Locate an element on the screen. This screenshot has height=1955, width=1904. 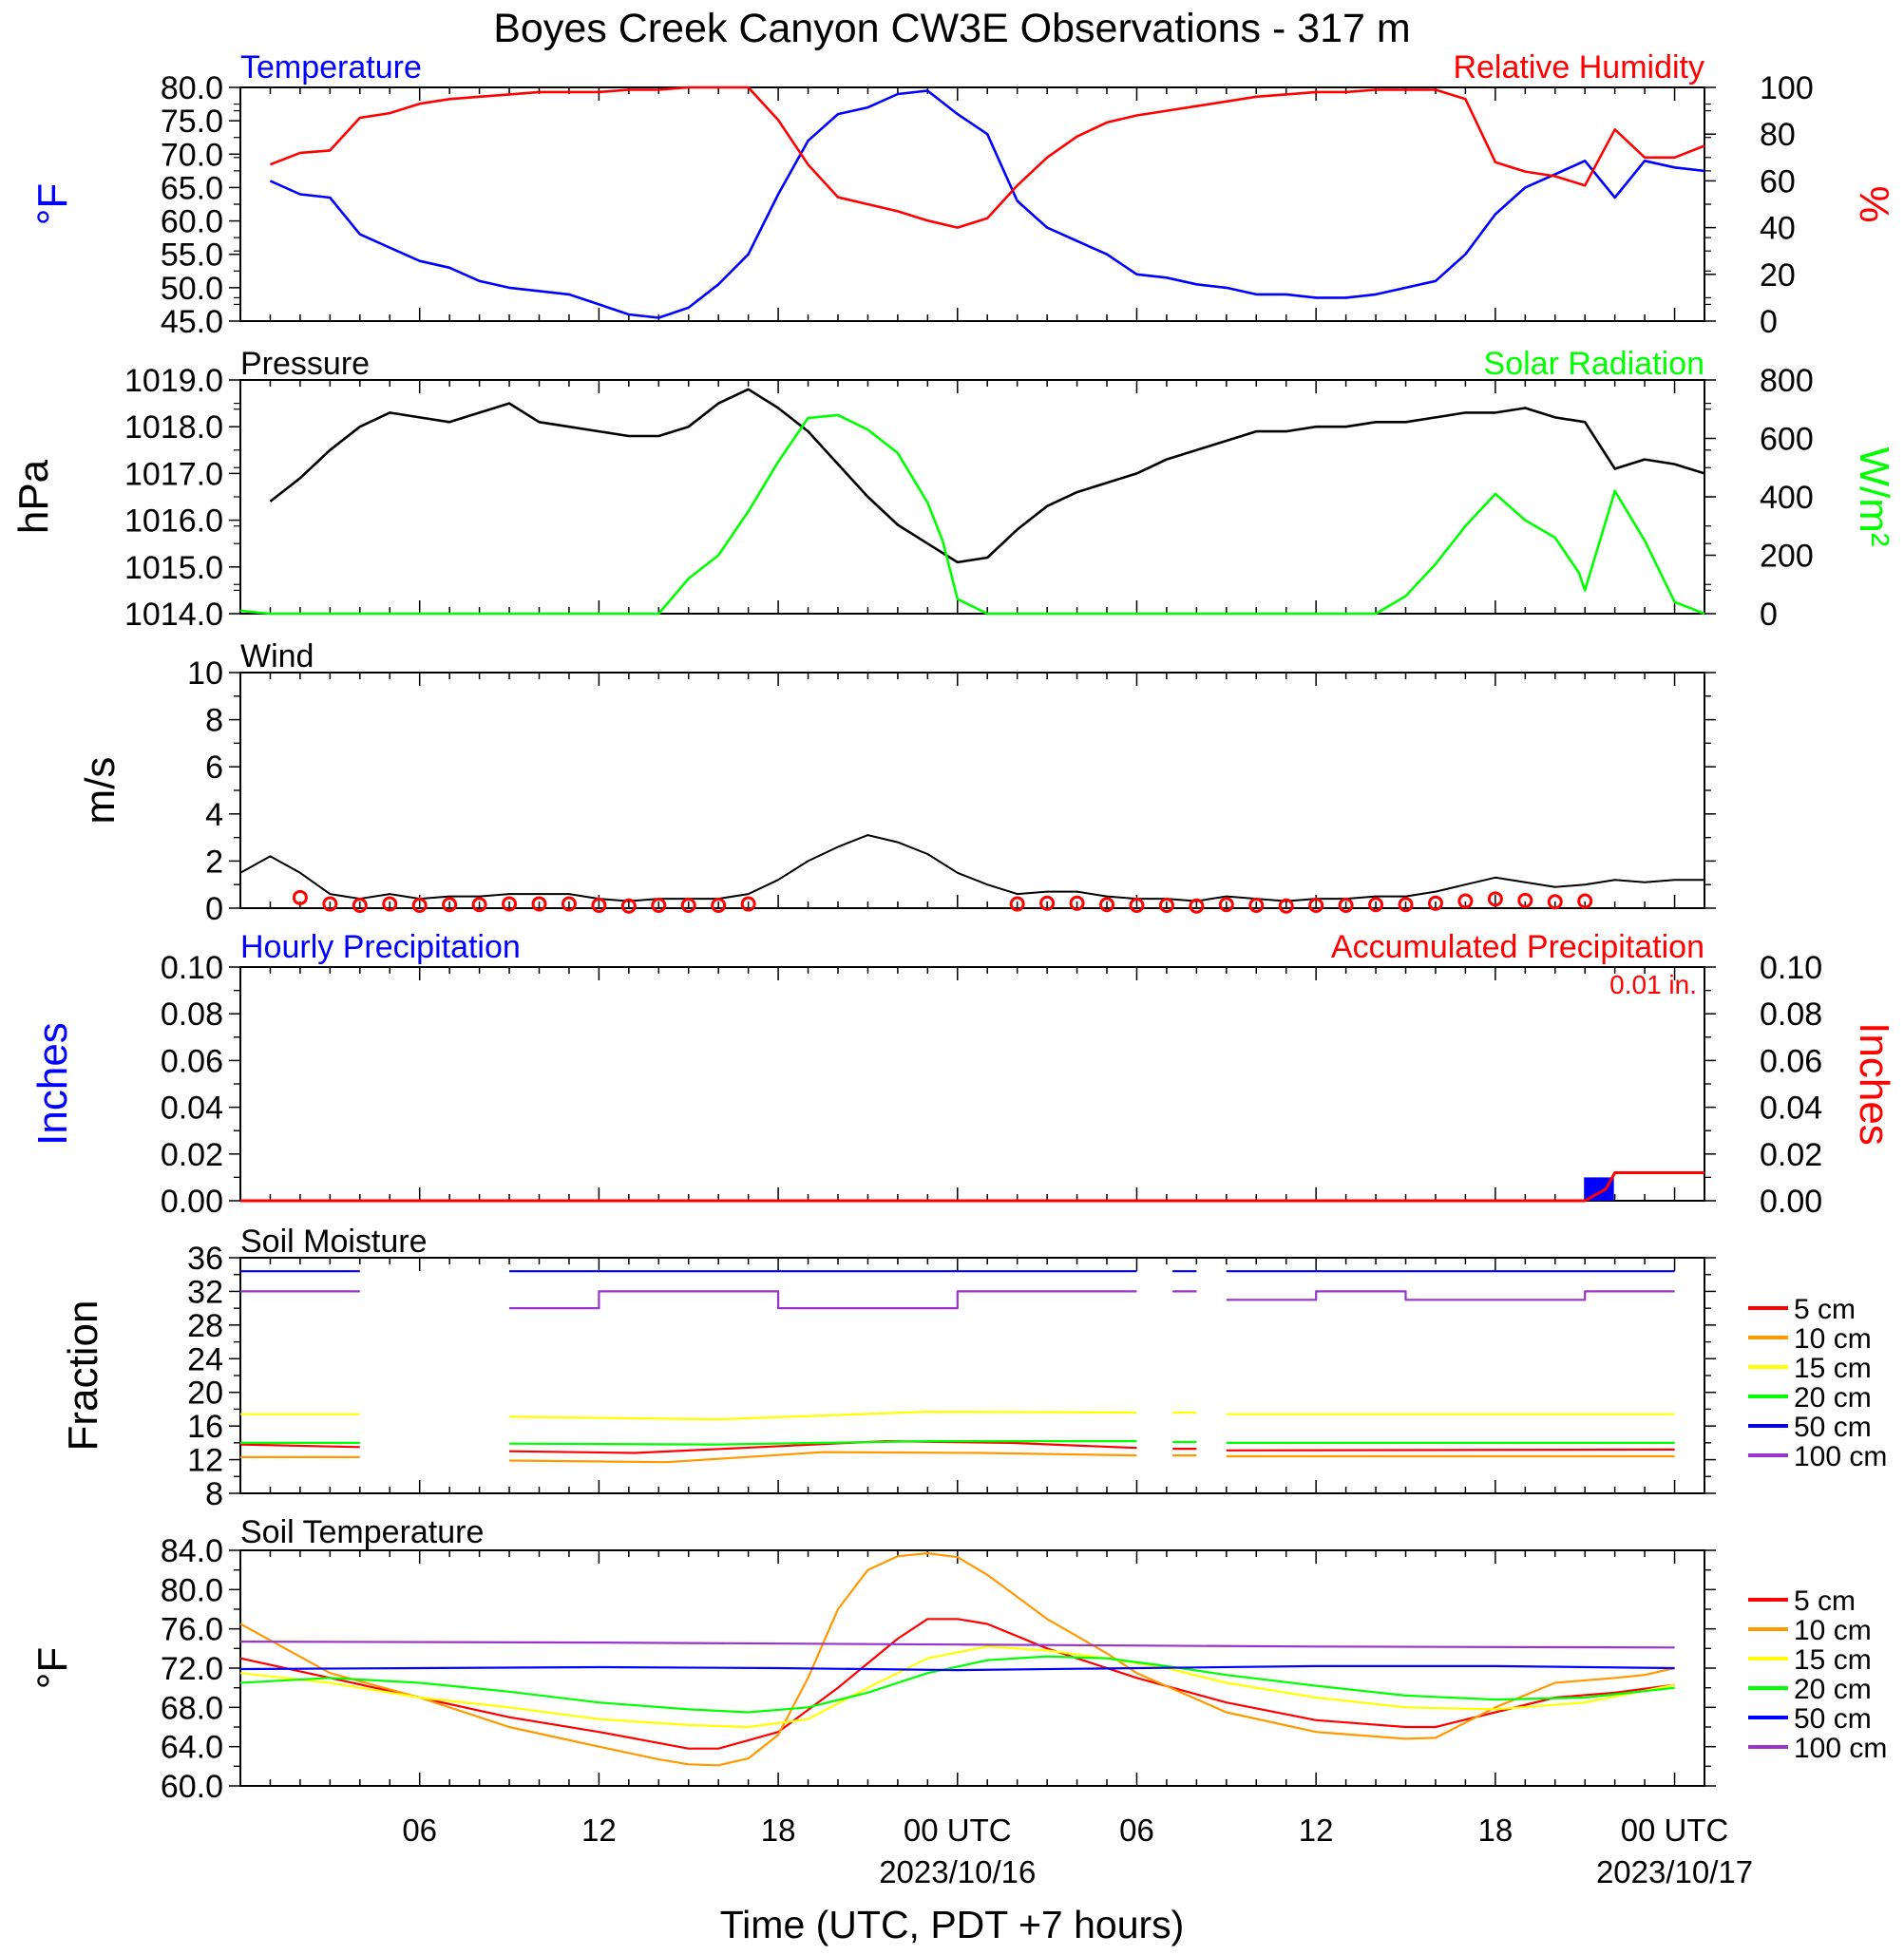
y-tick-label: 0.04 is located at coordinates (1791, 1109).